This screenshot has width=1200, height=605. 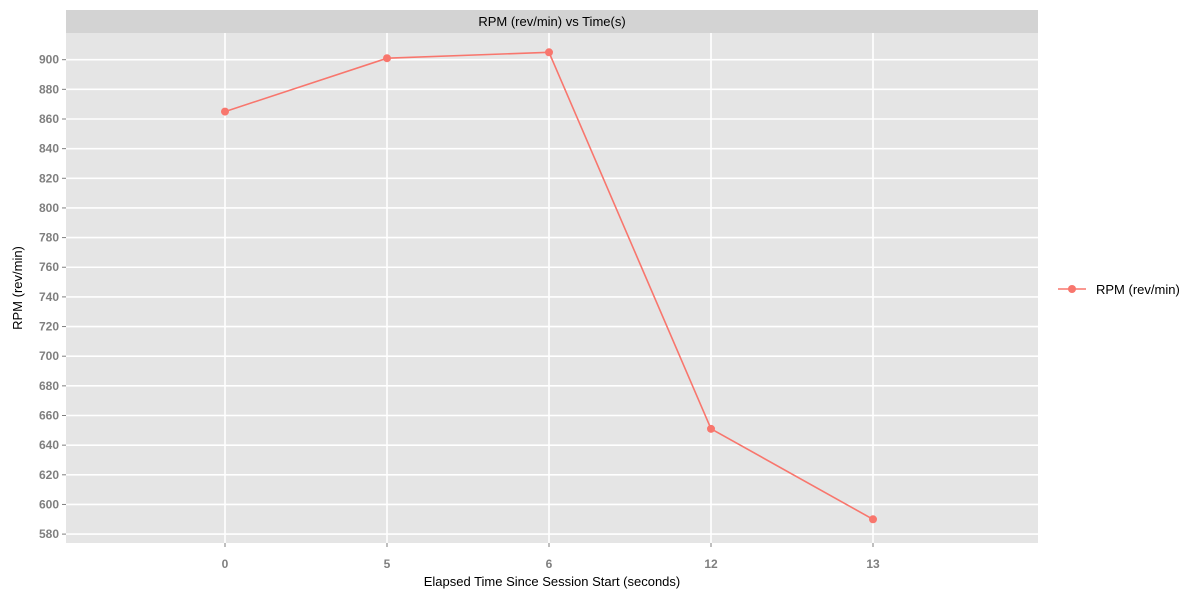 What do you see at coordinates (873, 564) in the screenshot?
I see `x-tick-label: 13` at bounding box center [873, 564].